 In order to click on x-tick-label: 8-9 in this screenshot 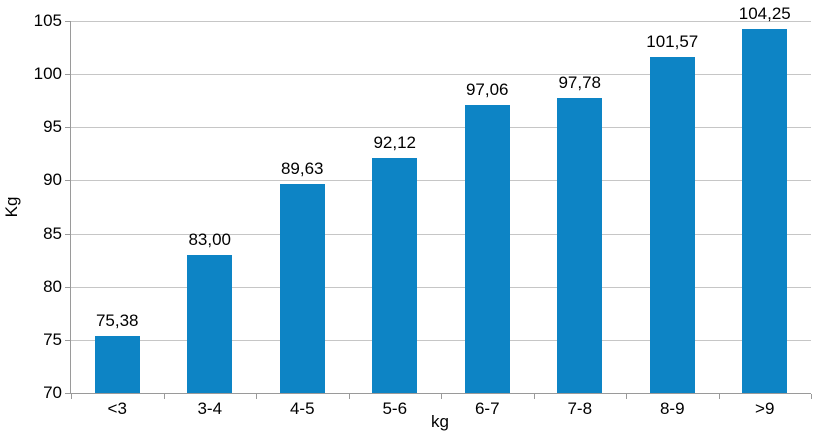, I will do `click(672, 408)`.